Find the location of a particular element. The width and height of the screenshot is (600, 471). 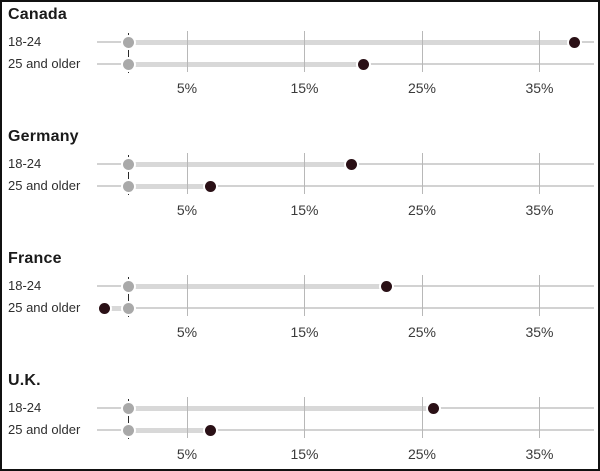

panel-title: France is located at coordinates (35, 258).